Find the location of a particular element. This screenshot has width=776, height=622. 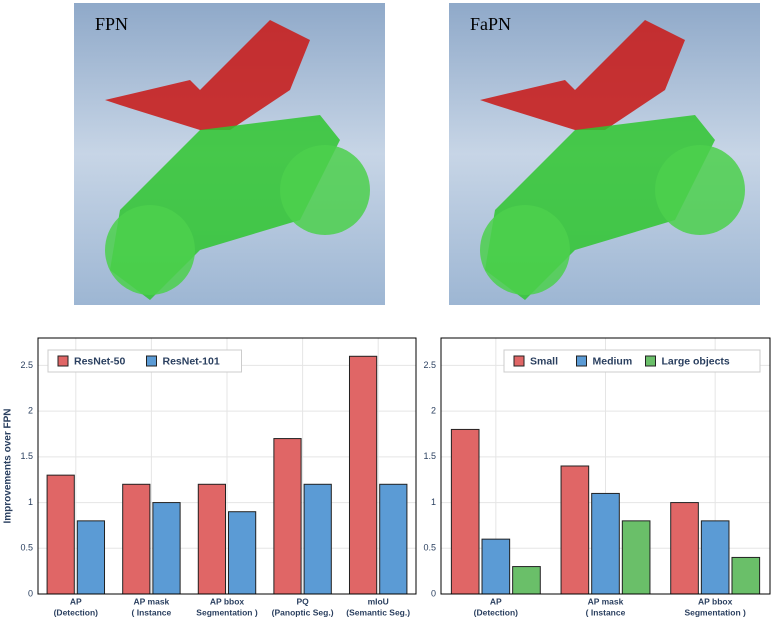

legend-label: Small is located at coordinates (544, 361).